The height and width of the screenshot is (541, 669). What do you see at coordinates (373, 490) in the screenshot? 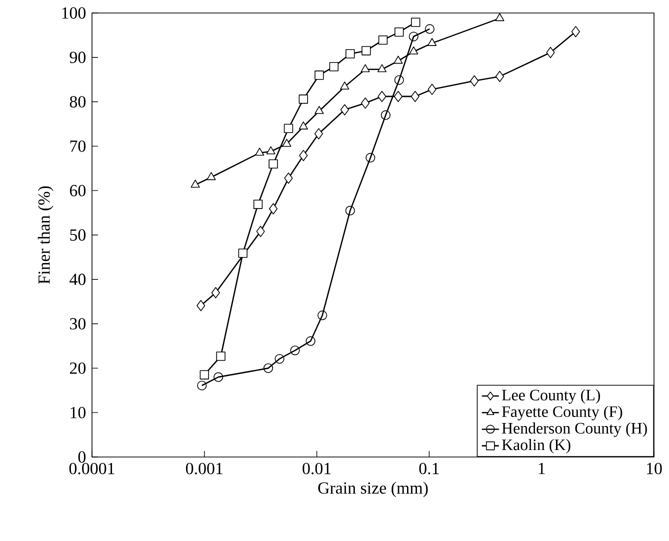
I see `x-axis-title: Grain size (mm)` at bounding box center [373, 490].